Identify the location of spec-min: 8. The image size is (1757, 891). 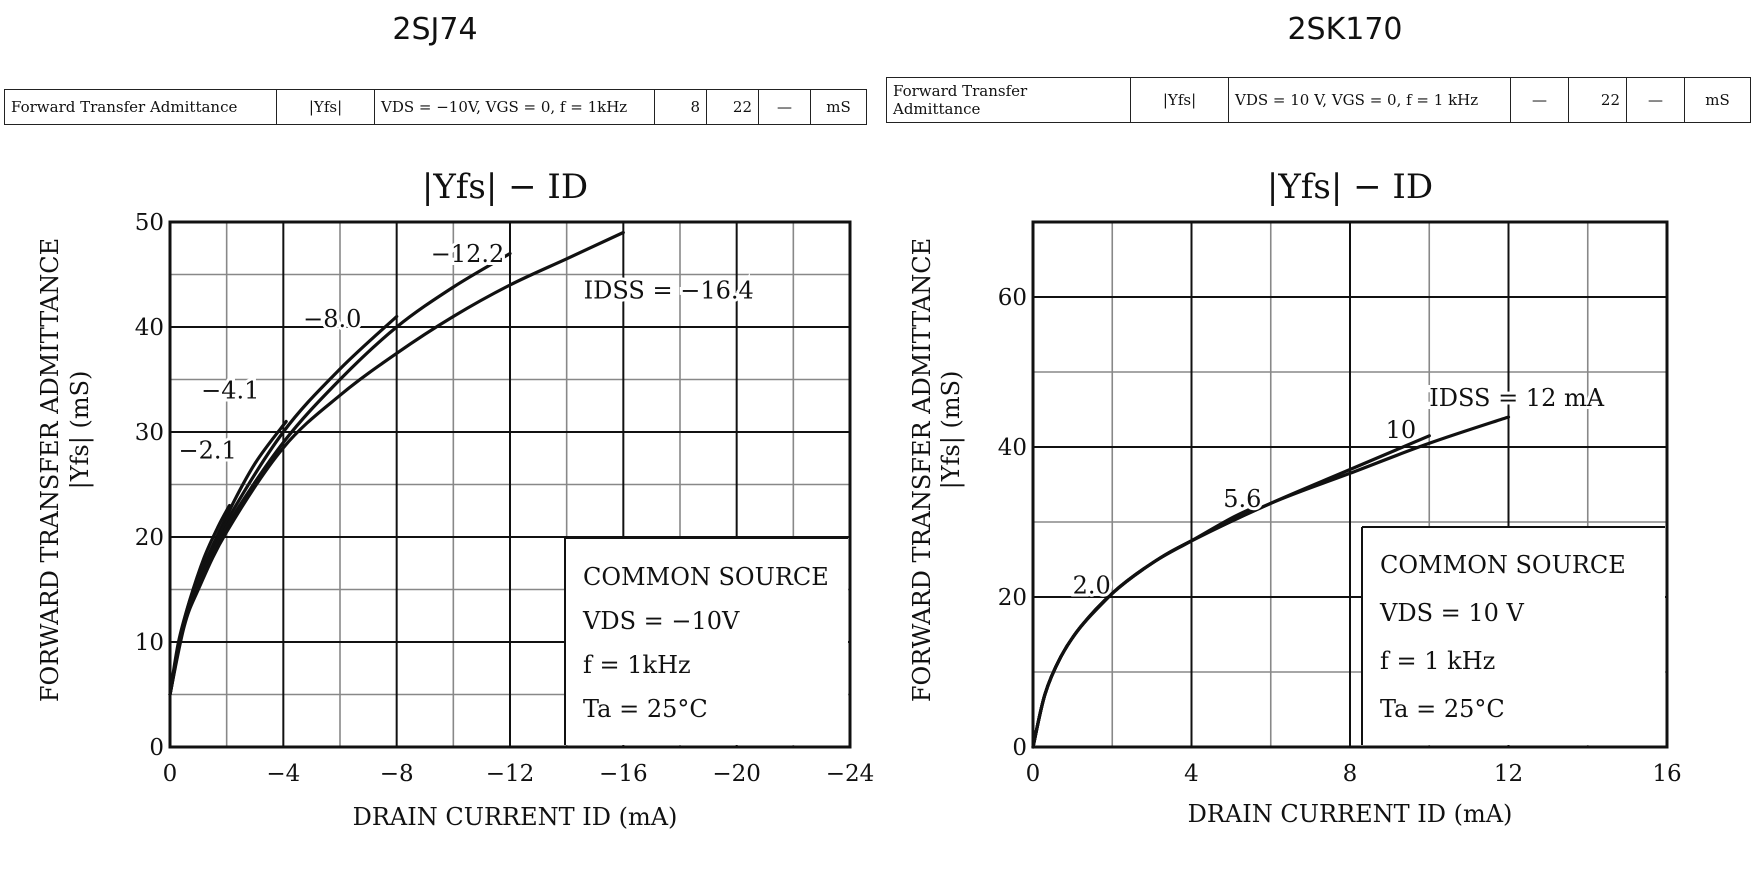
(680, 107).